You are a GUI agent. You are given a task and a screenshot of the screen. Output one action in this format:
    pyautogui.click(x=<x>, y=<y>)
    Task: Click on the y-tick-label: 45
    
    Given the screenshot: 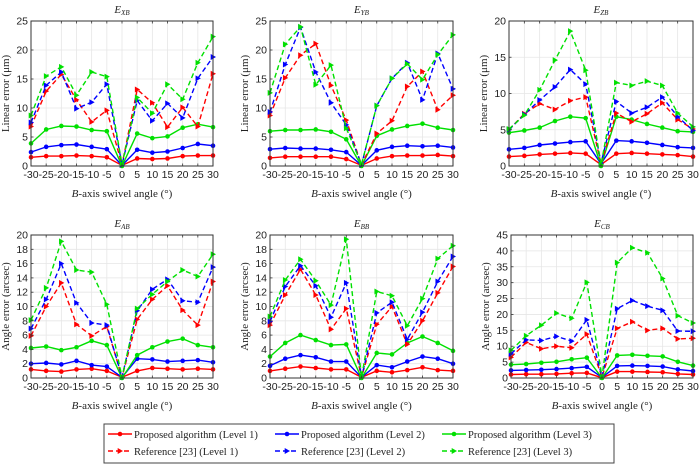 What is the action you would take?
    pyautogui.click(x=502, y=236)
    